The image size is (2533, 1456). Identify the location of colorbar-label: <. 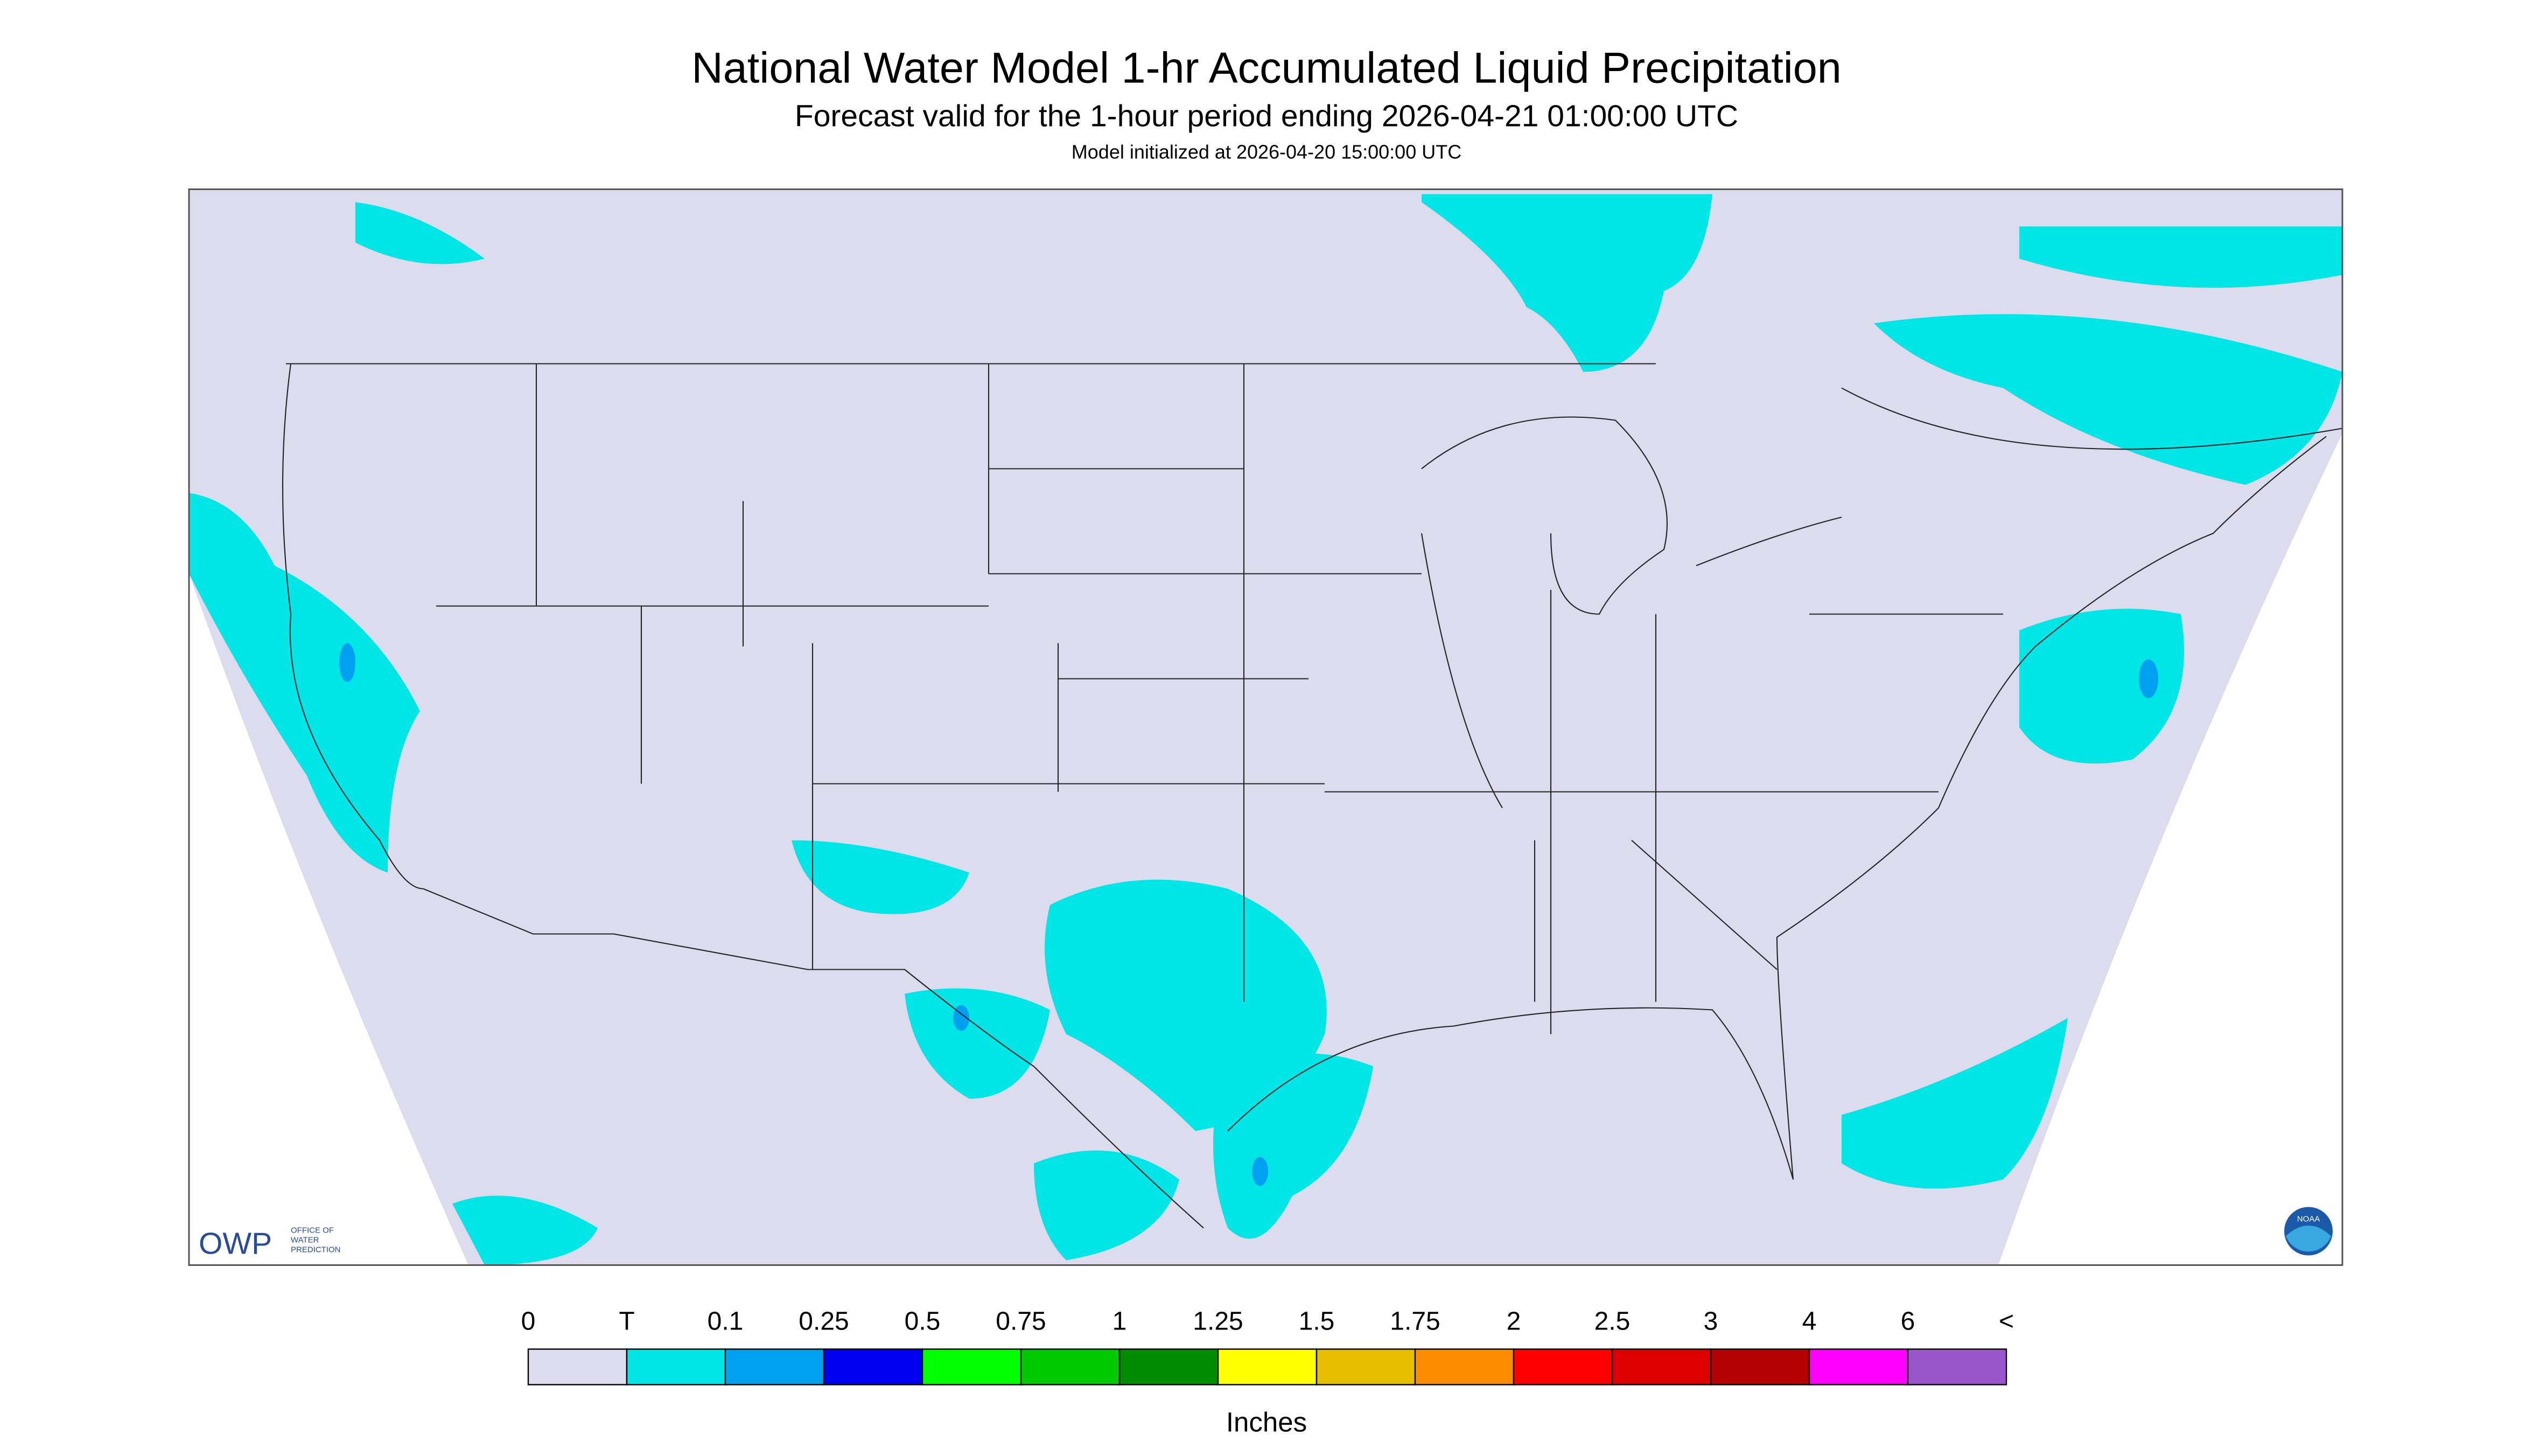
(2006, 1321).